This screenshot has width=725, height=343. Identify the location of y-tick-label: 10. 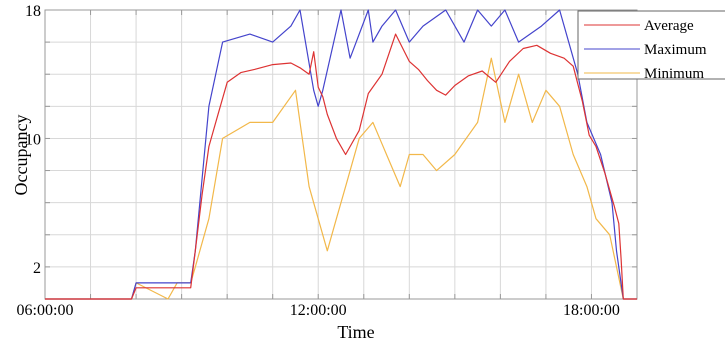
(33, 139).